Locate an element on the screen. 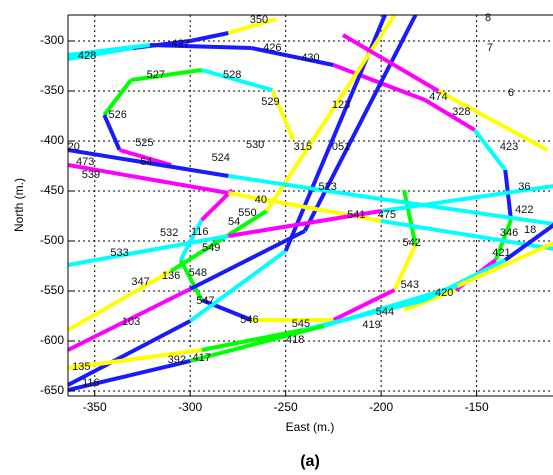  x-tick-label: -150 is located at coordinates (477, 407).